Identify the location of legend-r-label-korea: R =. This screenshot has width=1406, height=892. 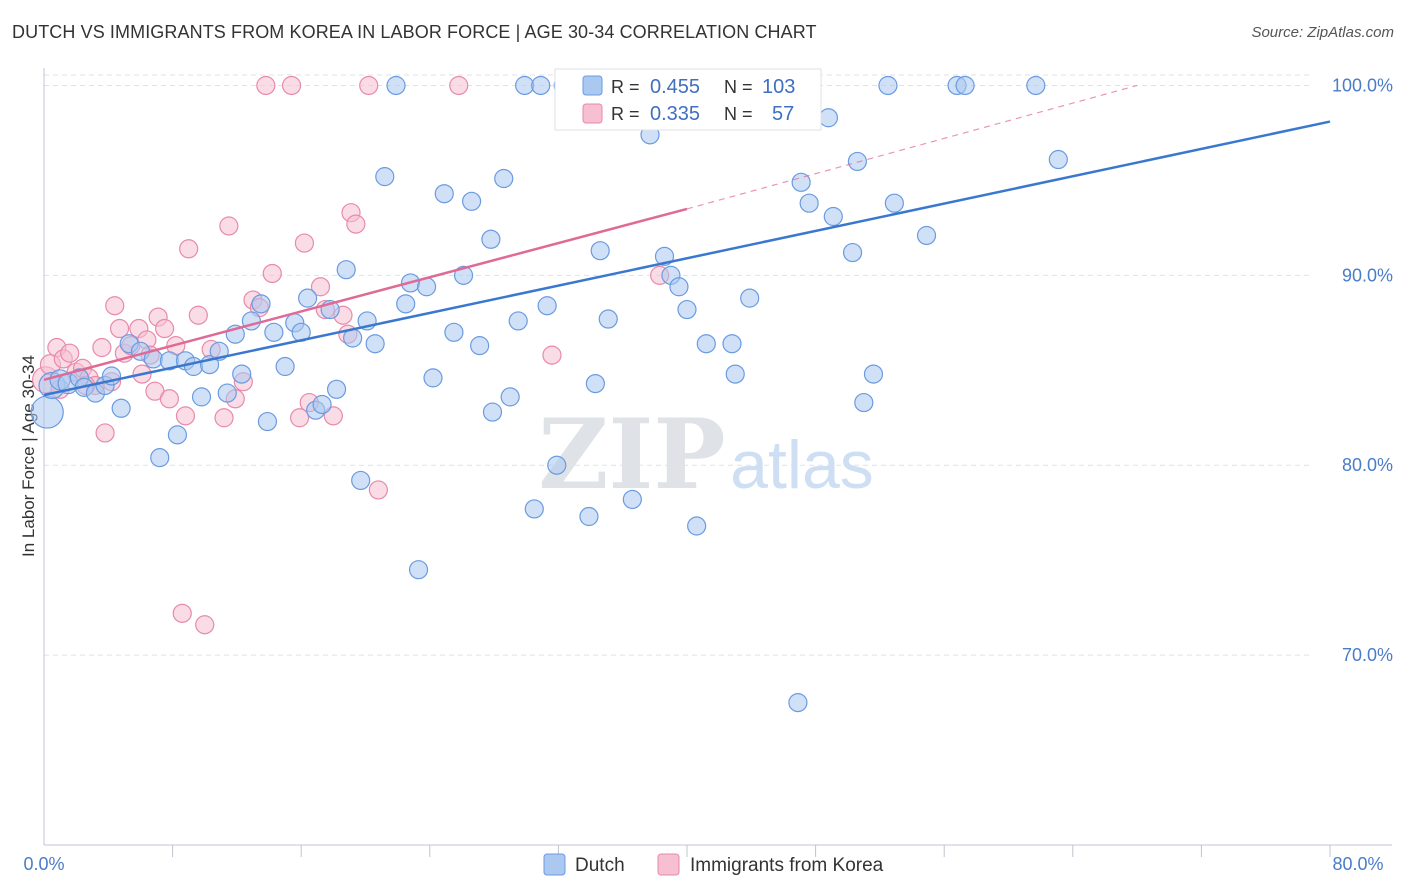
(625, 114).